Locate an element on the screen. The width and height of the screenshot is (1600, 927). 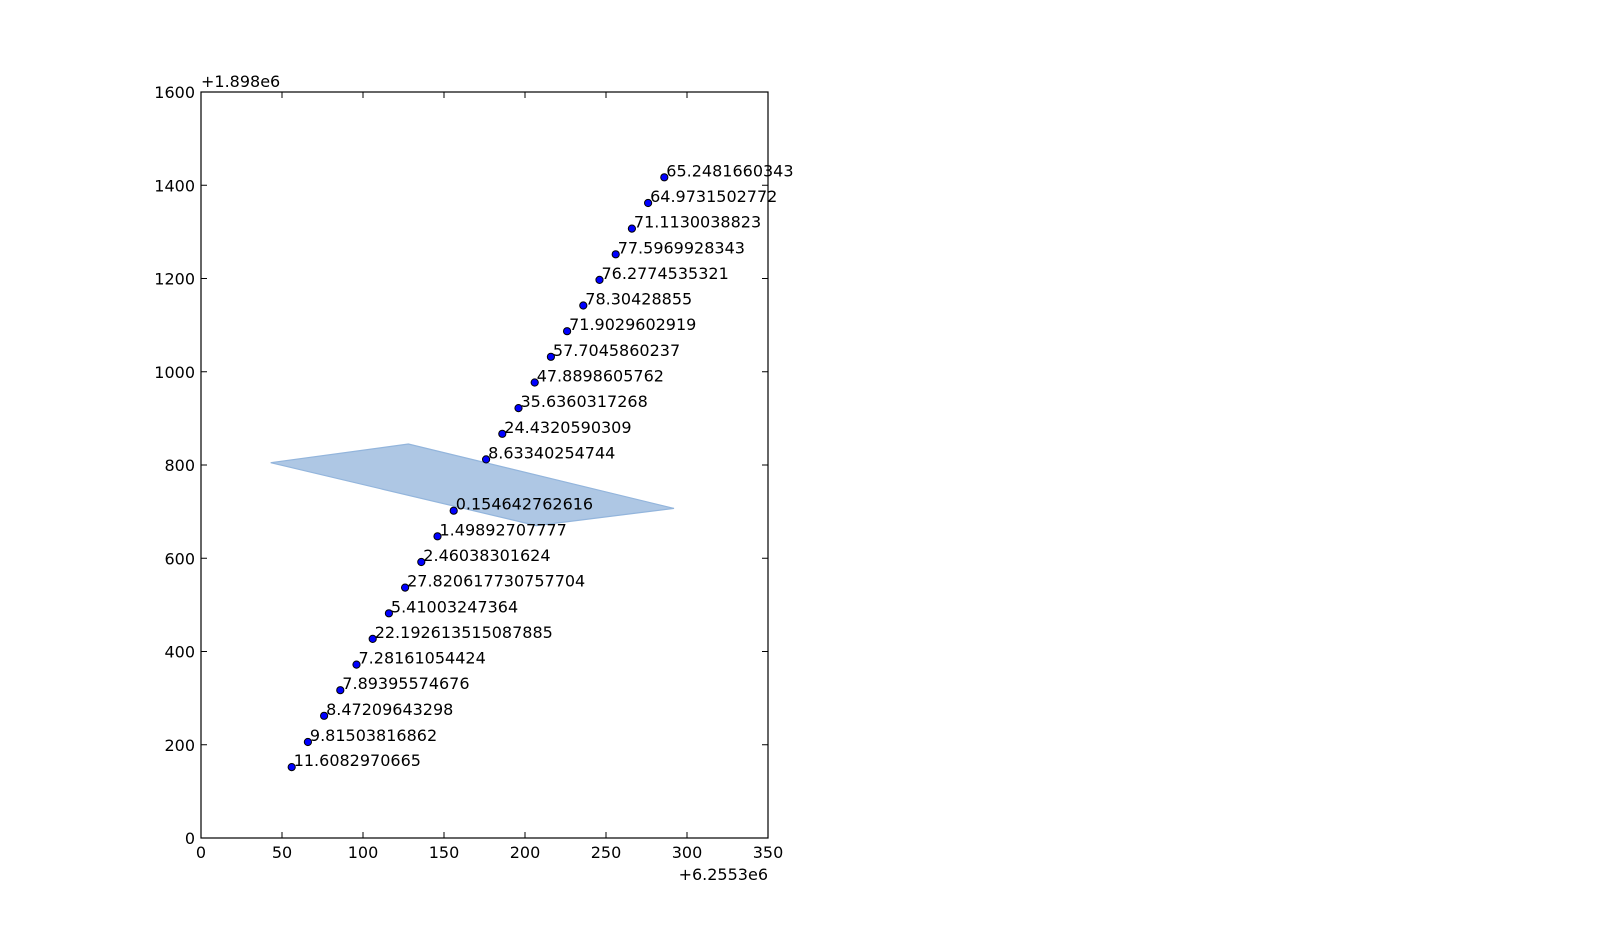
data-point-label: 11.6082970665 is located at coordinates (357, 760).